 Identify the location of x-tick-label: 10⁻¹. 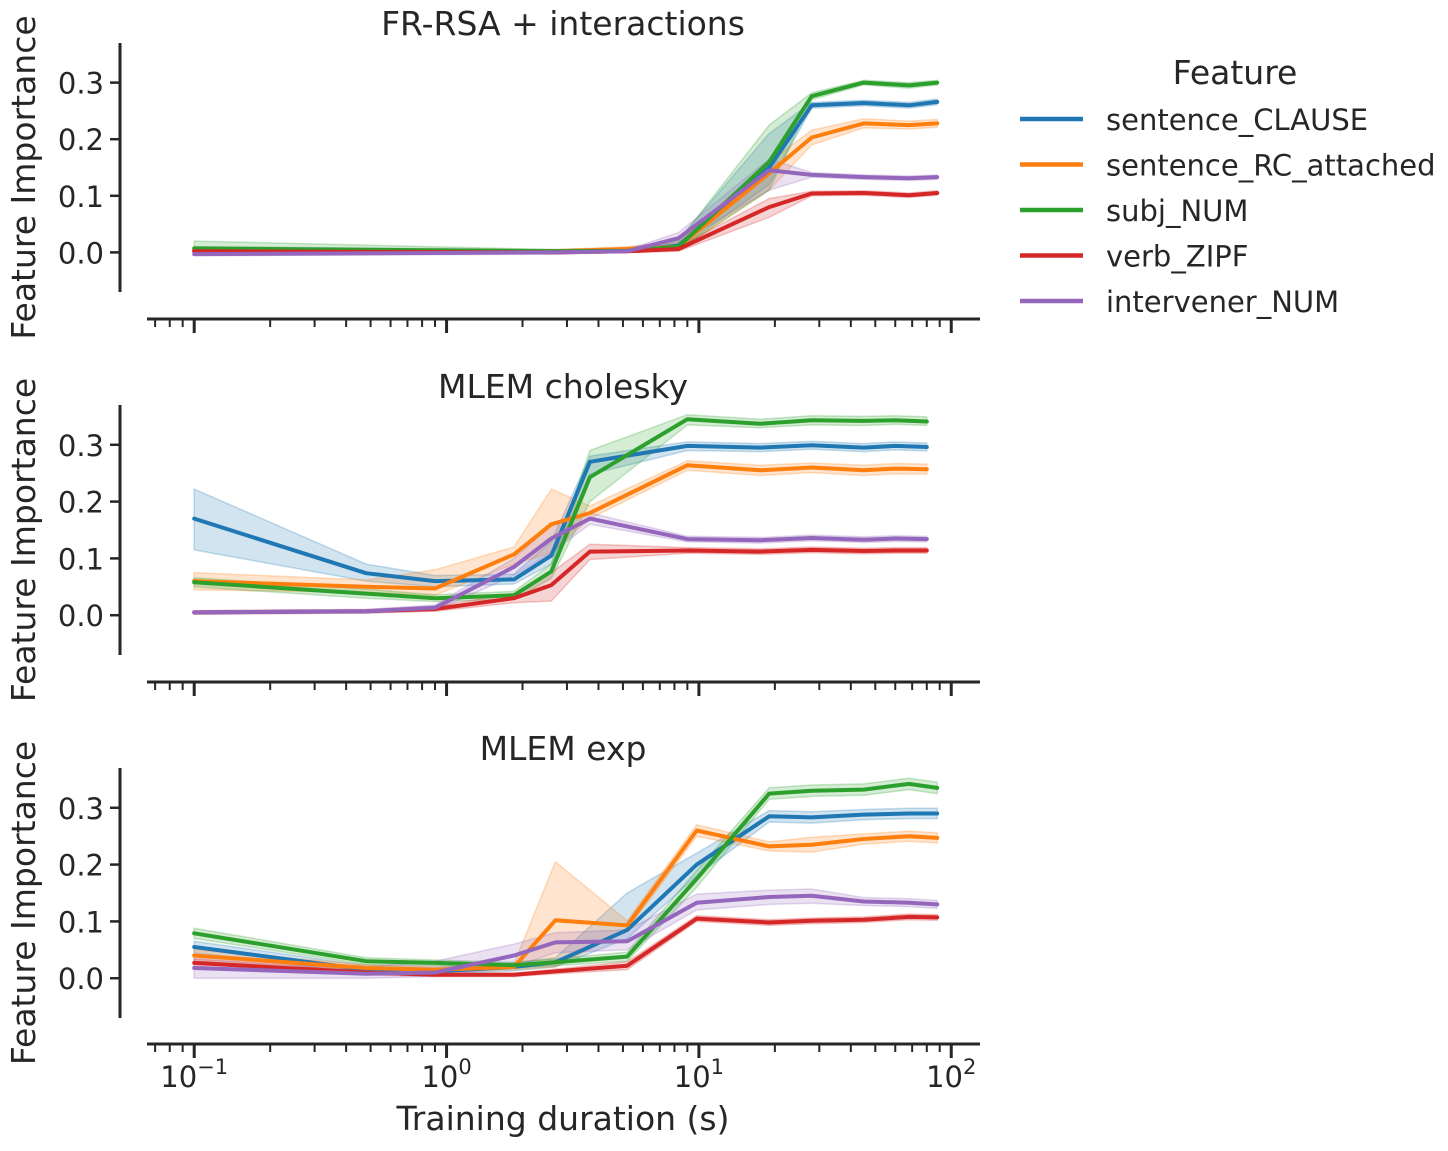
(194, 1074).